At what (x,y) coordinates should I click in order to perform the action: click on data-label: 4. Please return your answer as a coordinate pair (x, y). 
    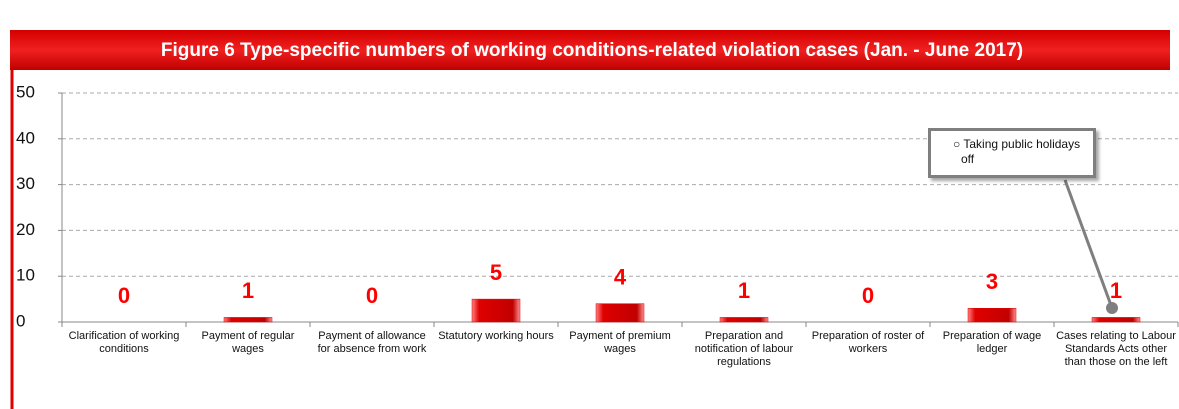
    Looking at the image, I should click on (620, 276).